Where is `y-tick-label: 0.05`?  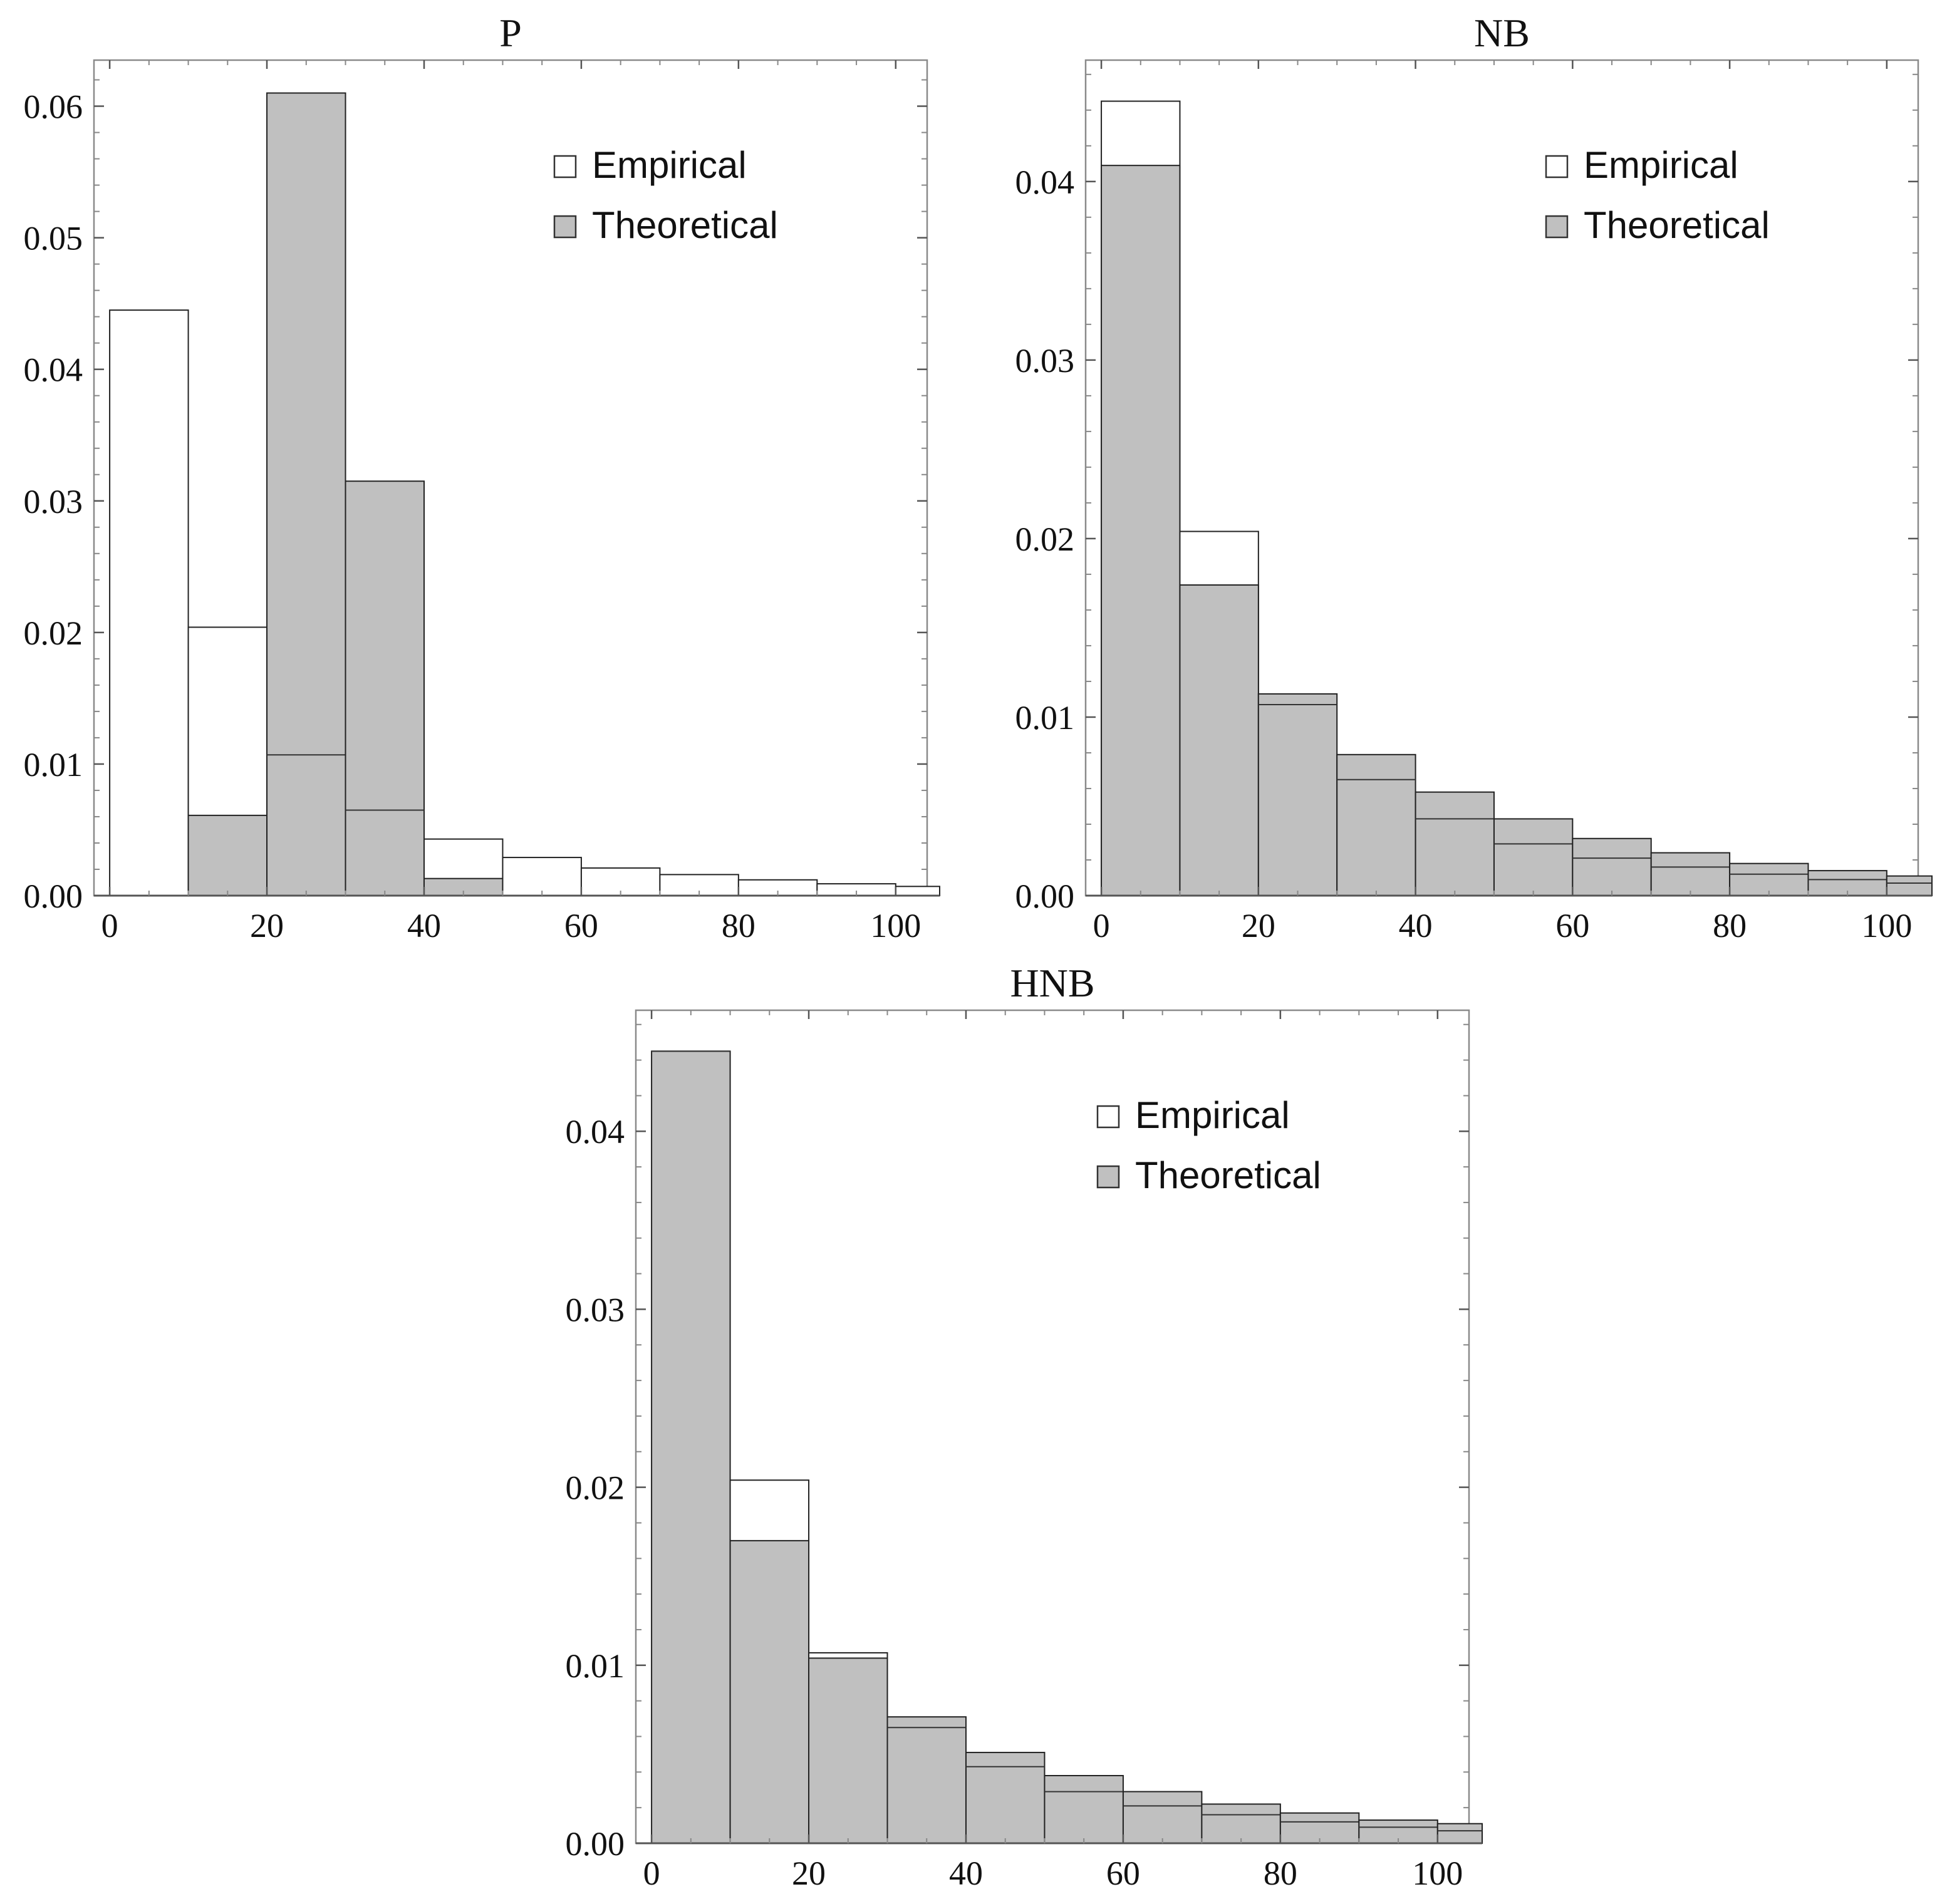 y-tick-label: 0.05 is located at coordinates (53, 238).